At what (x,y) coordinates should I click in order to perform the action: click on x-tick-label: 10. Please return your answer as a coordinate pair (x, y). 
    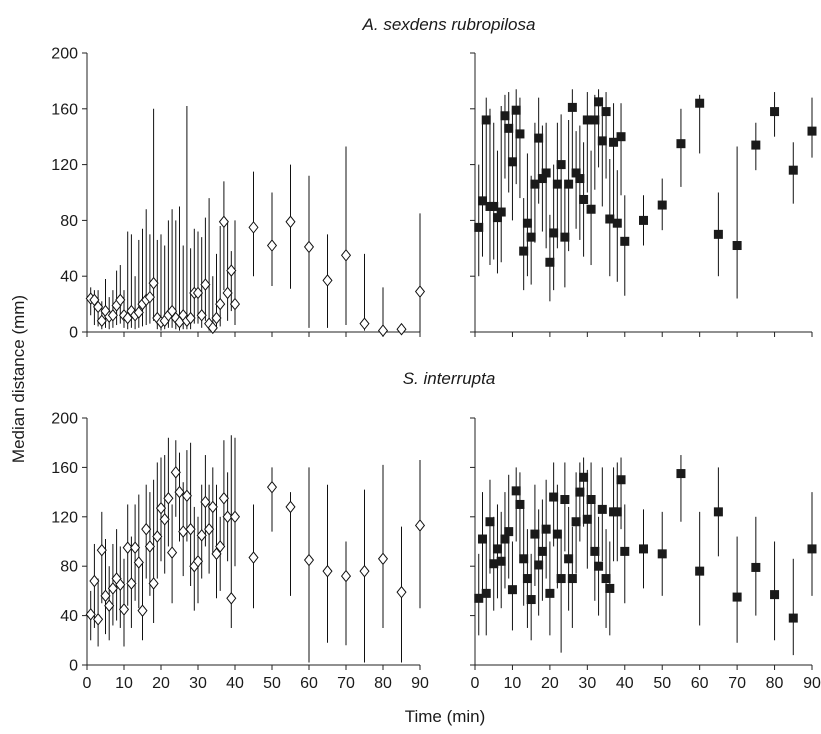
    Looking at the image, I should click on (513, 683).